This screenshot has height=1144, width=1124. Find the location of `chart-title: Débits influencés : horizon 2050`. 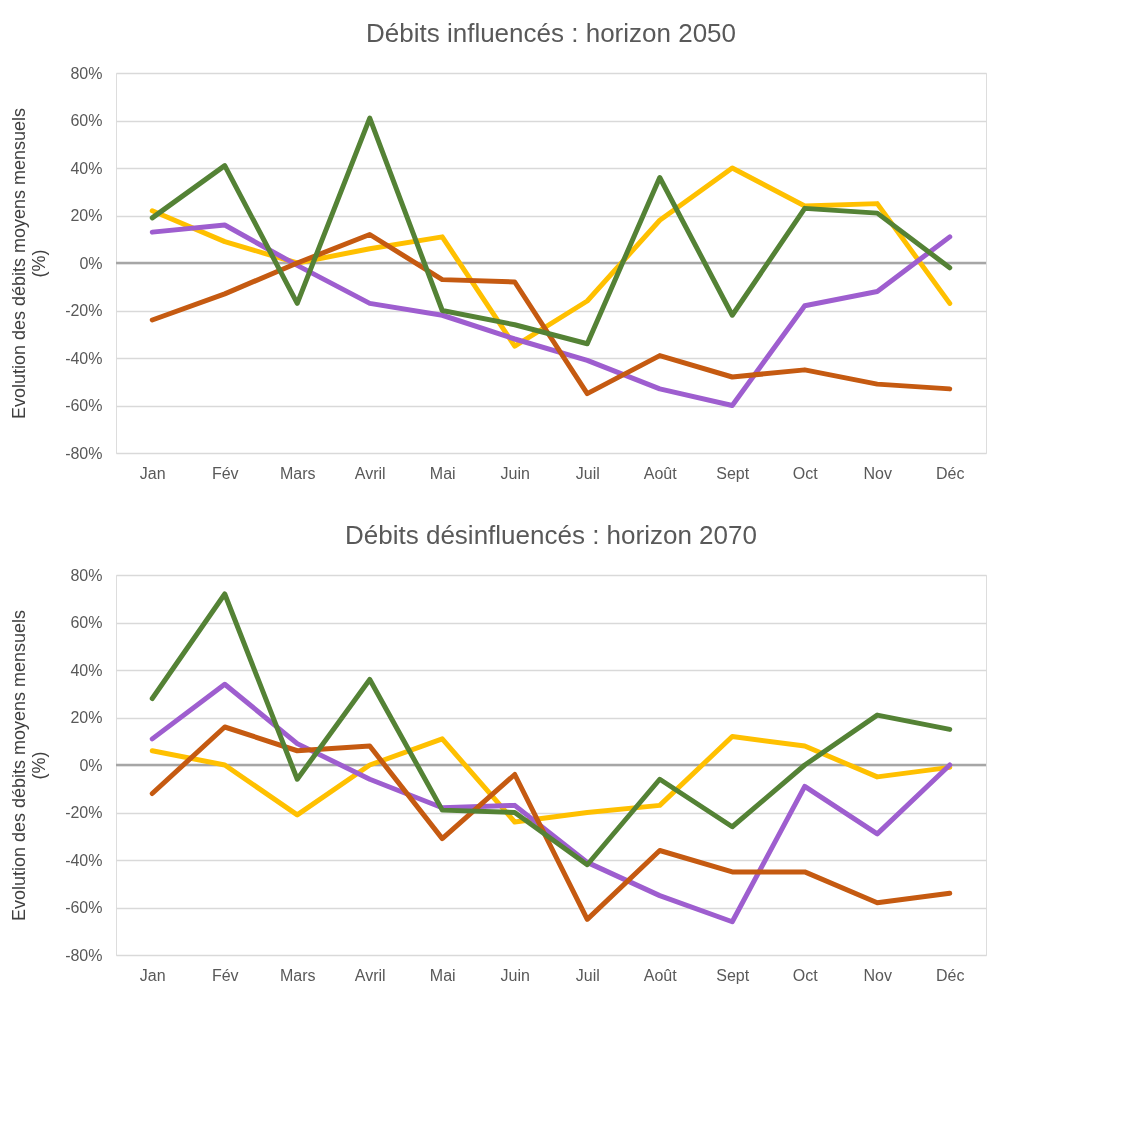

chart-title: Débits influencés : horizon 2050 is located at coordinates (551, 33).